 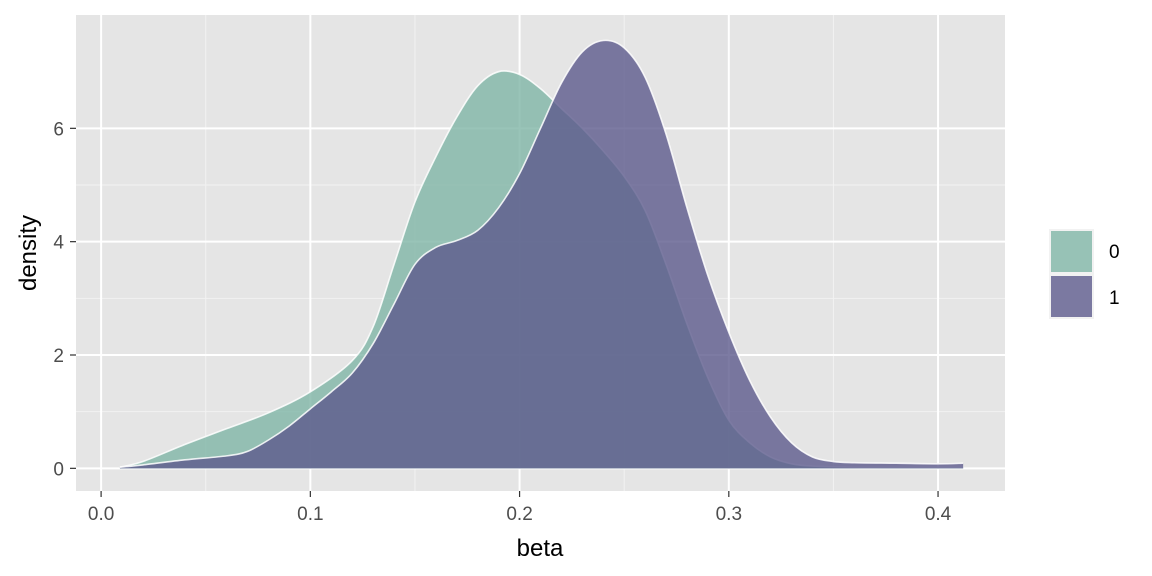 I want to click on x-tick-label: 0.3, so click(x=729, y=514).